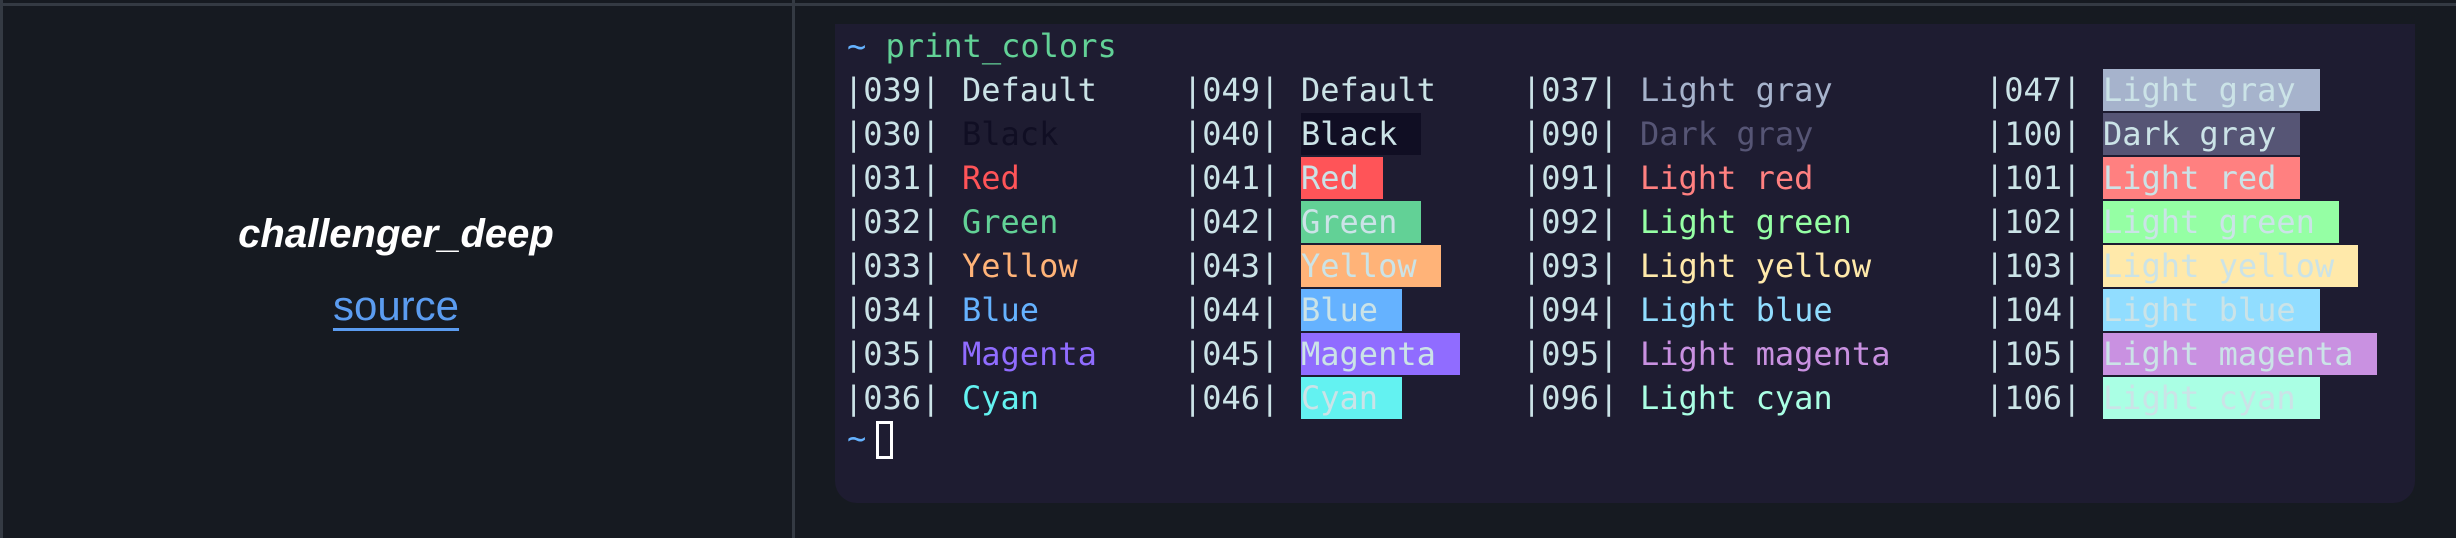 The width and height of the screenshot is (2456, 538). What do you see at coordinates (892, 178) in the screenshot?
I see `color-code: |031|` at bounding box center [892, 178].